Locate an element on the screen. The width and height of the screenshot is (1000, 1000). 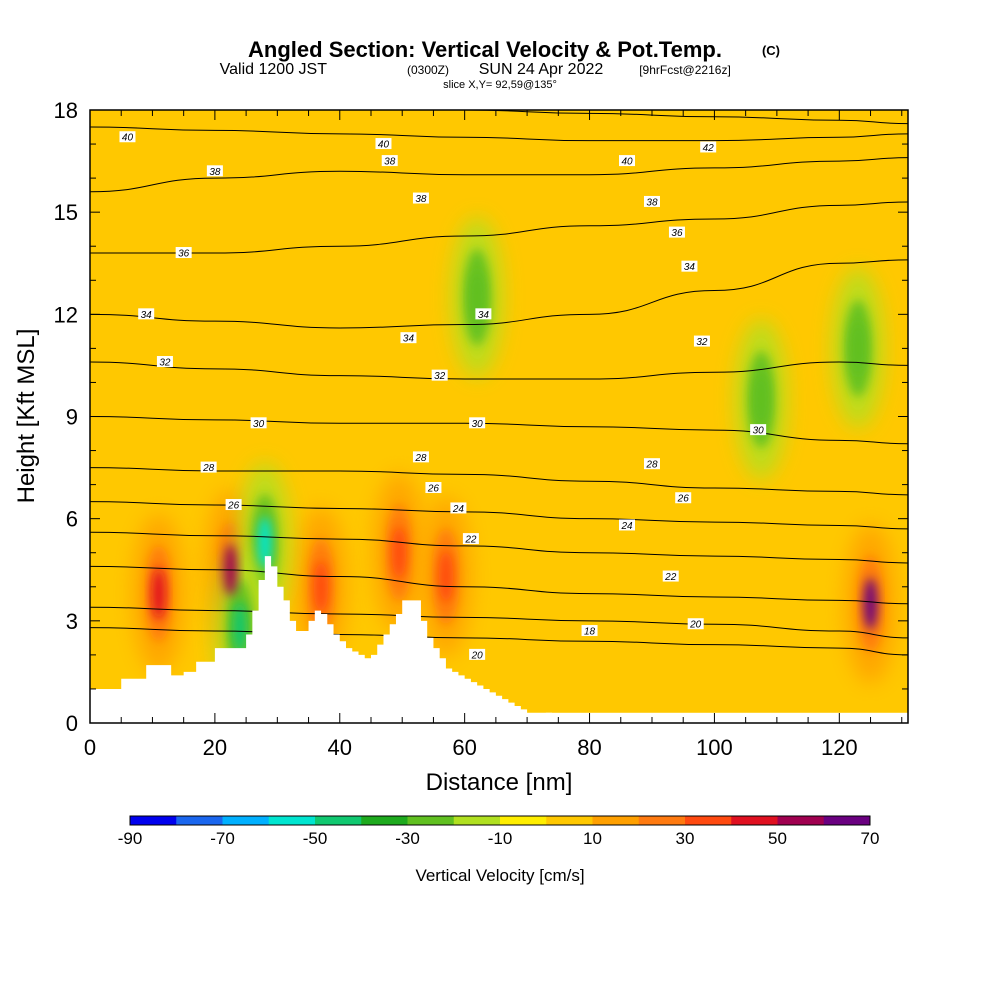
contour-label-text: 30 is located at coordinates (478, 424).